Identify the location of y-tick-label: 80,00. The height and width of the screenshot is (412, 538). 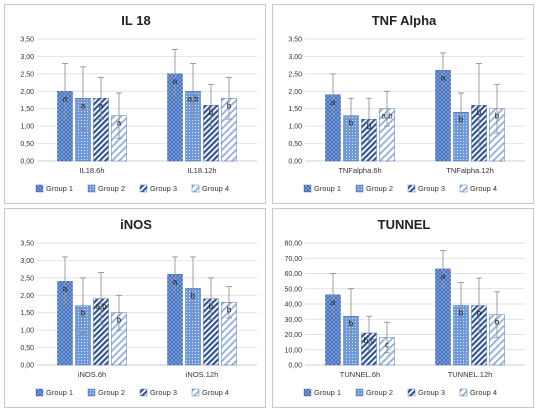
(293, 244).